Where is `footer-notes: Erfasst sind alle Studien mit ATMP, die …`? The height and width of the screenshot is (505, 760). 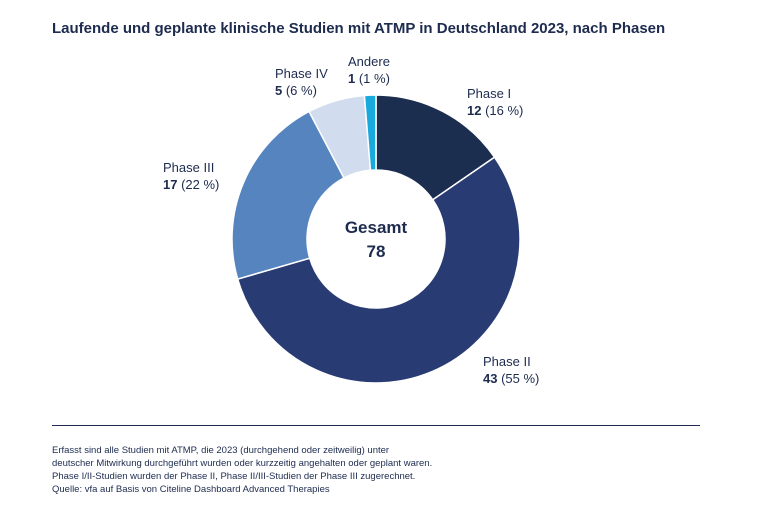 footer-notes: Erfasst sind alle Studien mit ATMP, die … is located at coordinates (242, 470).